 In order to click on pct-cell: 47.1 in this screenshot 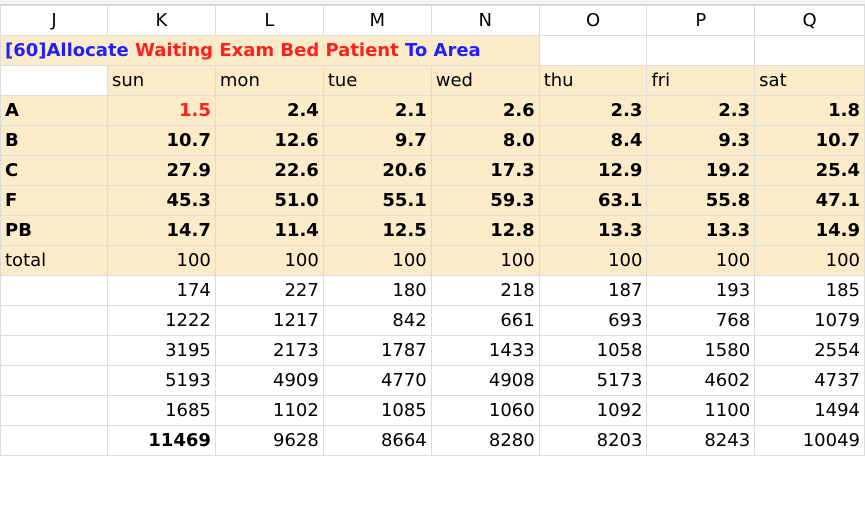, I will do `click(809, 200)`.